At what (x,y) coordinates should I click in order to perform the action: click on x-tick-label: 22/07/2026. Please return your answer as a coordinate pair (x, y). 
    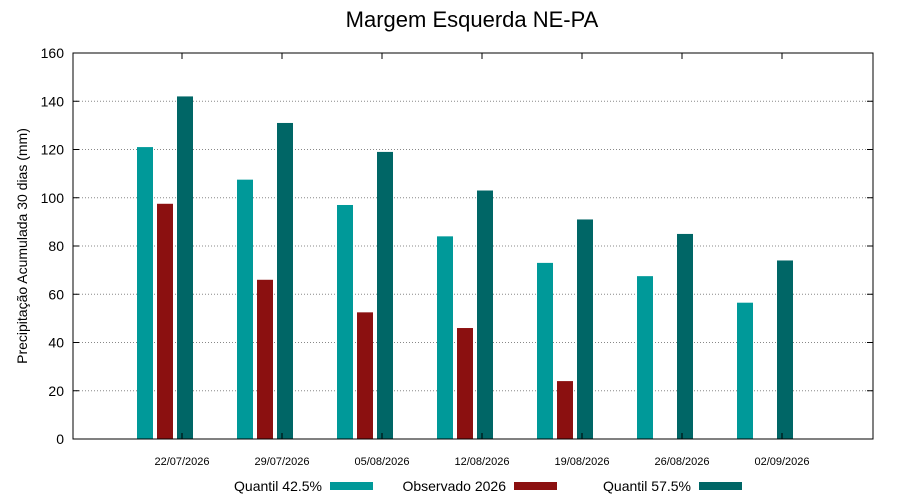
    Looking at the image, I should click on (181, 462).